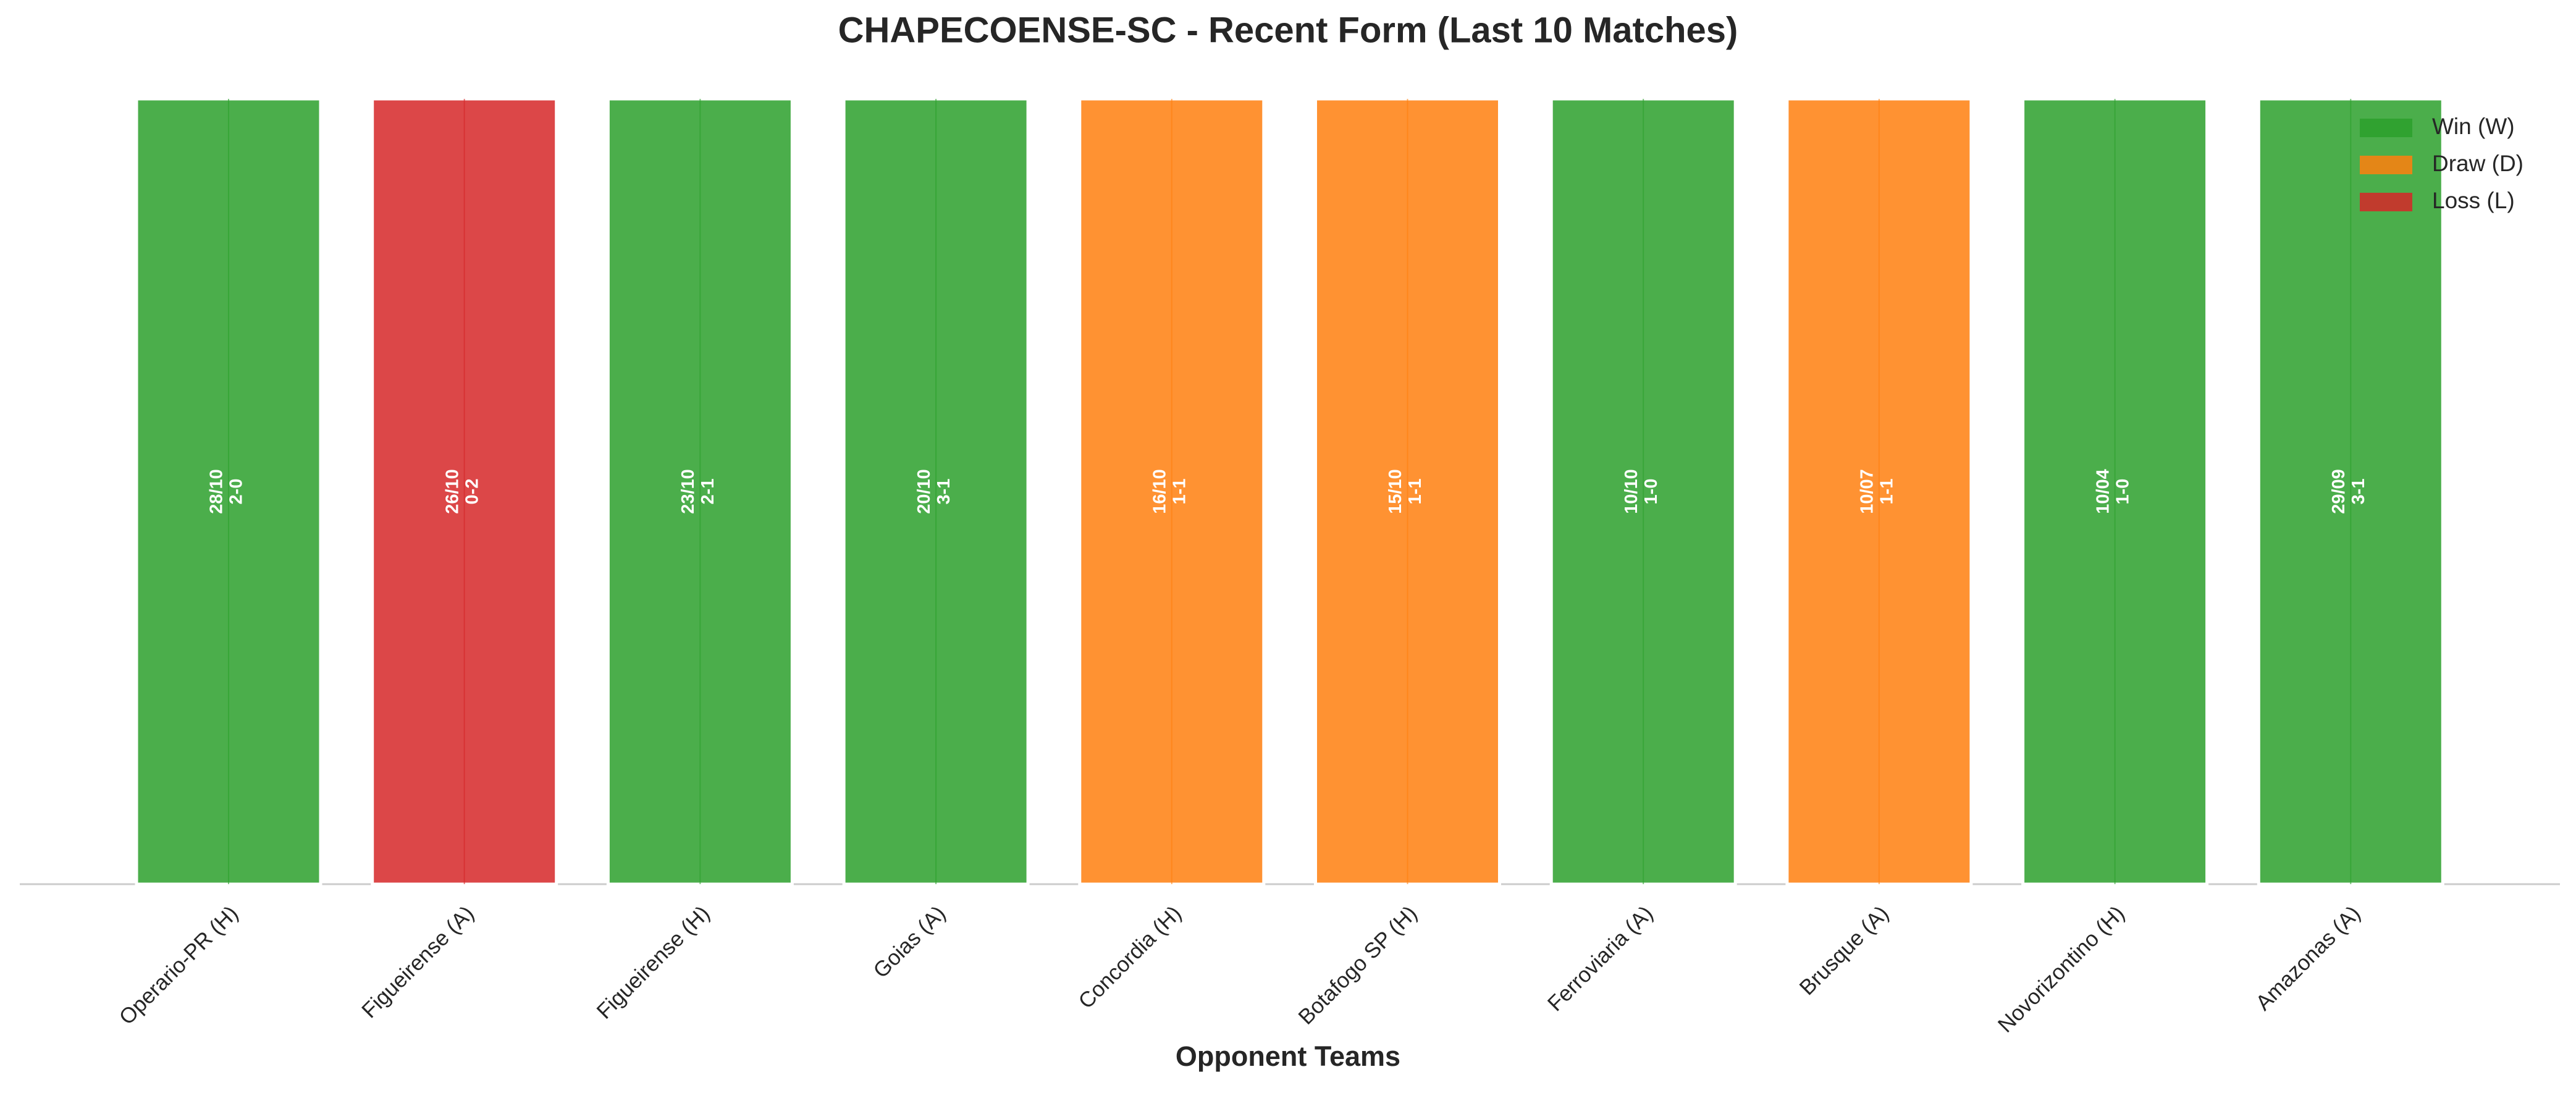 This screenshot has height=1093, width=2576. Describe the element at coordinates (178, 966) in the screenshot. I see `x-tick-label: Operario-PR (H)` at that location.